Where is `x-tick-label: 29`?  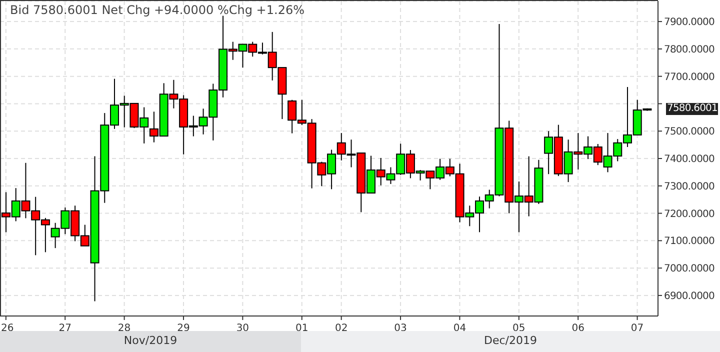
x-tick-label: 29 is located at coordinates (183, 328).